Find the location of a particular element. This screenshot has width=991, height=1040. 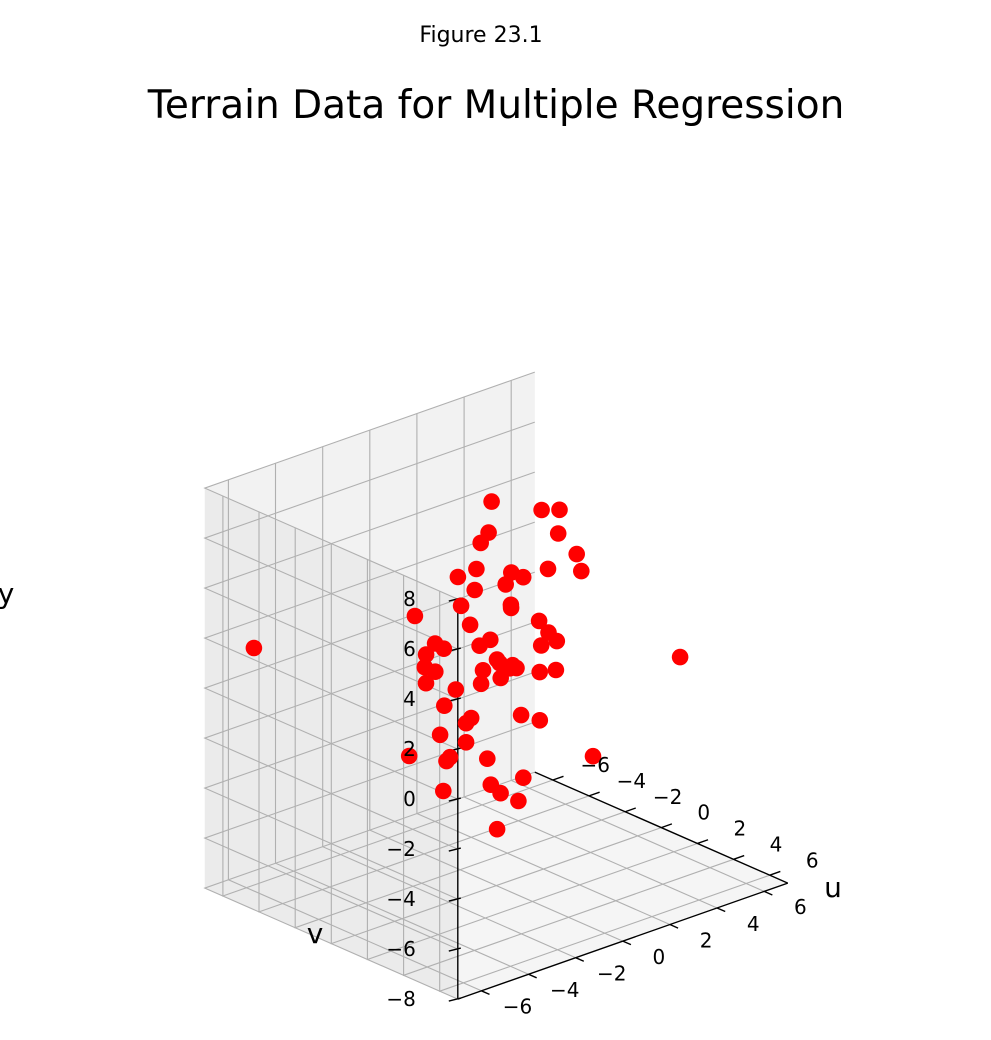

y-tick-label: 2 is located at coordinates (706, 940).